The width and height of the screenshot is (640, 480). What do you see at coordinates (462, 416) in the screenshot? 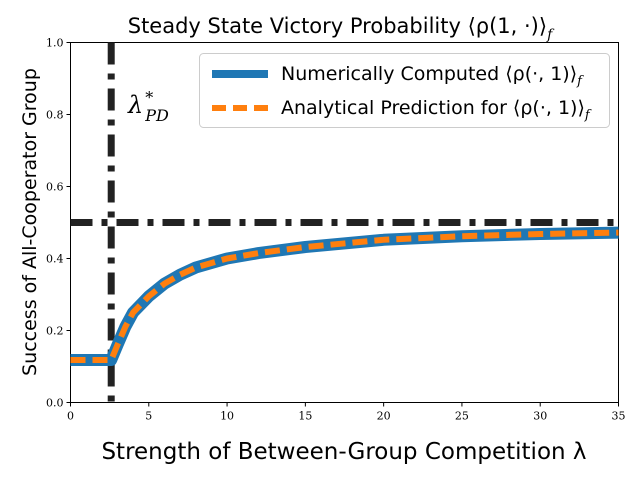
I see `x-tick-label: 25` at bounding box center [462, 416].